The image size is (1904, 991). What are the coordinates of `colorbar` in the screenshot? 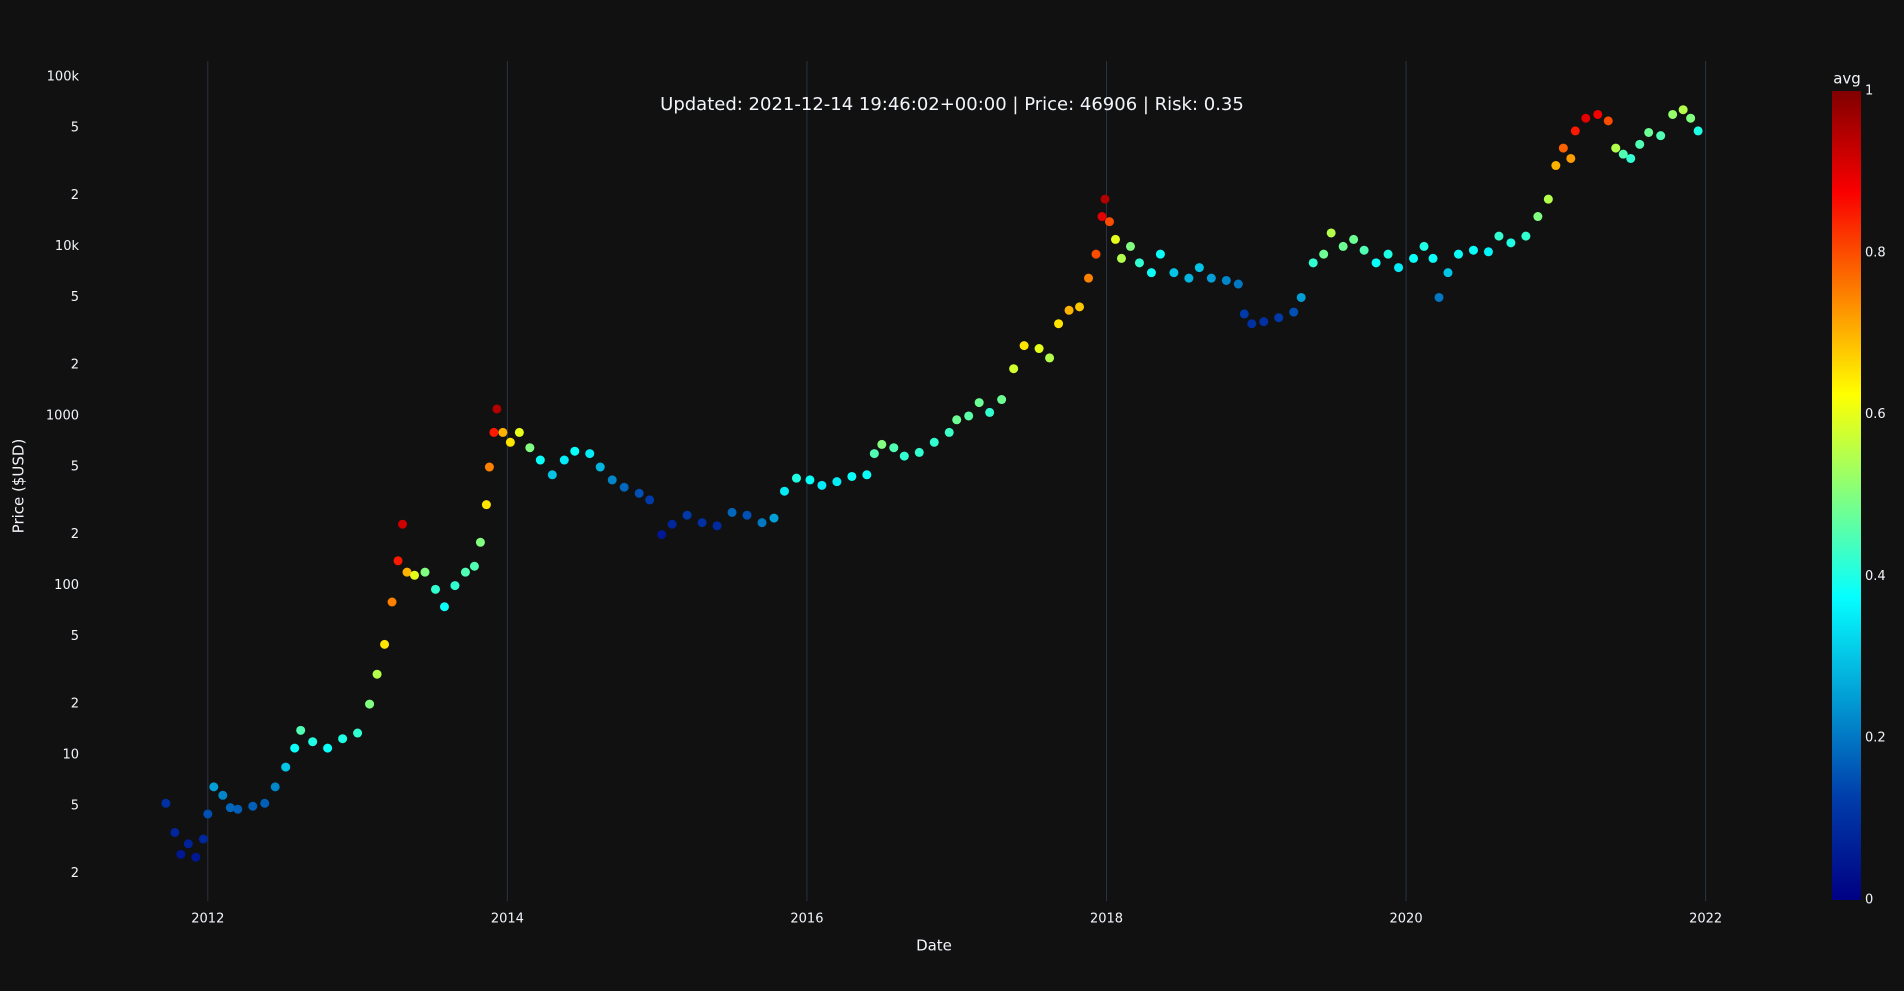 It's located at (1846, 495).